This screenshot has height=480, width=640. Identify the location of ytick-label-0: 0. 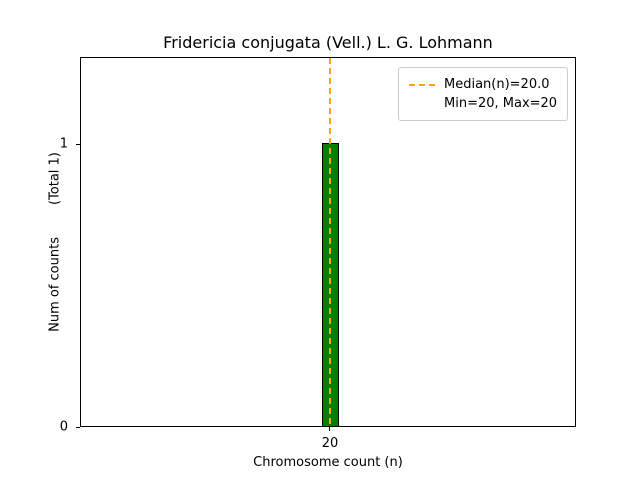
(63, 427).